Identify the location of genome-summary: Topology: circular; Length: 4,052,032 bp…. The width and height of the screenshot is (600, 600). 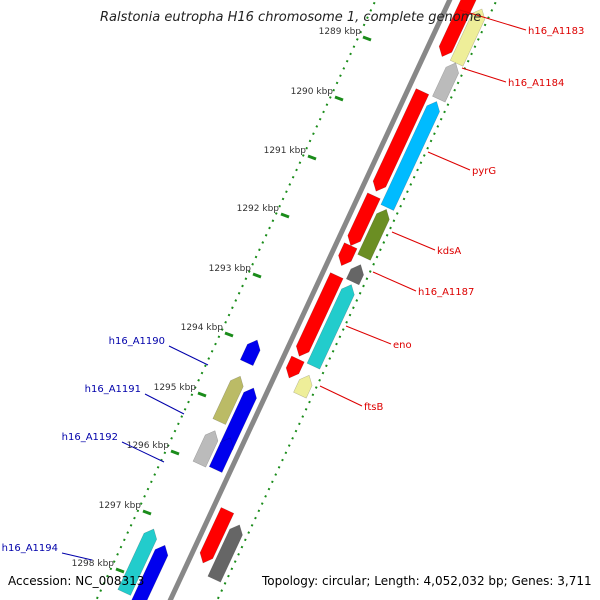
(427, 581).